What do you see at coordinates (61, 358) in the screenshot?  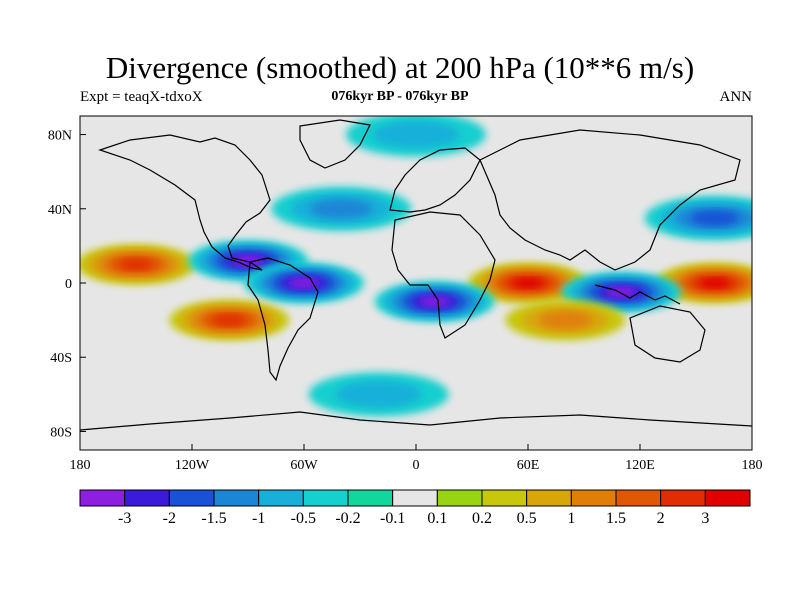 I see `y-tick-label: 40S` at bounding box center [61, 358].